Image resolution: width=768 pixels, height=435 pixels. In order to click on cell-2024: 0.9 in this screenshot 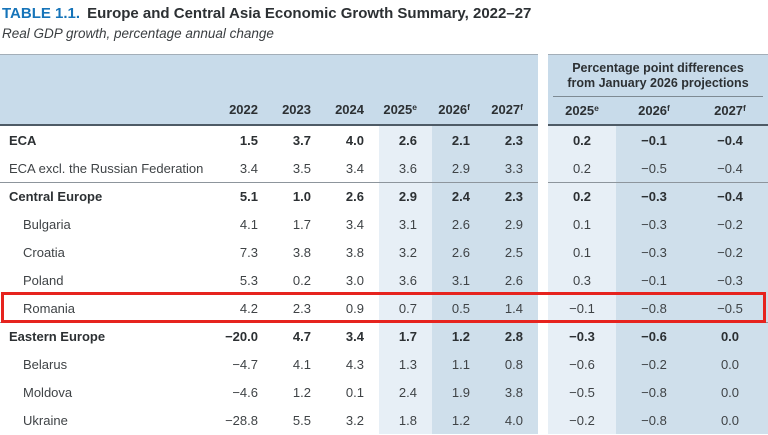, I will do `click(354, 308)`.